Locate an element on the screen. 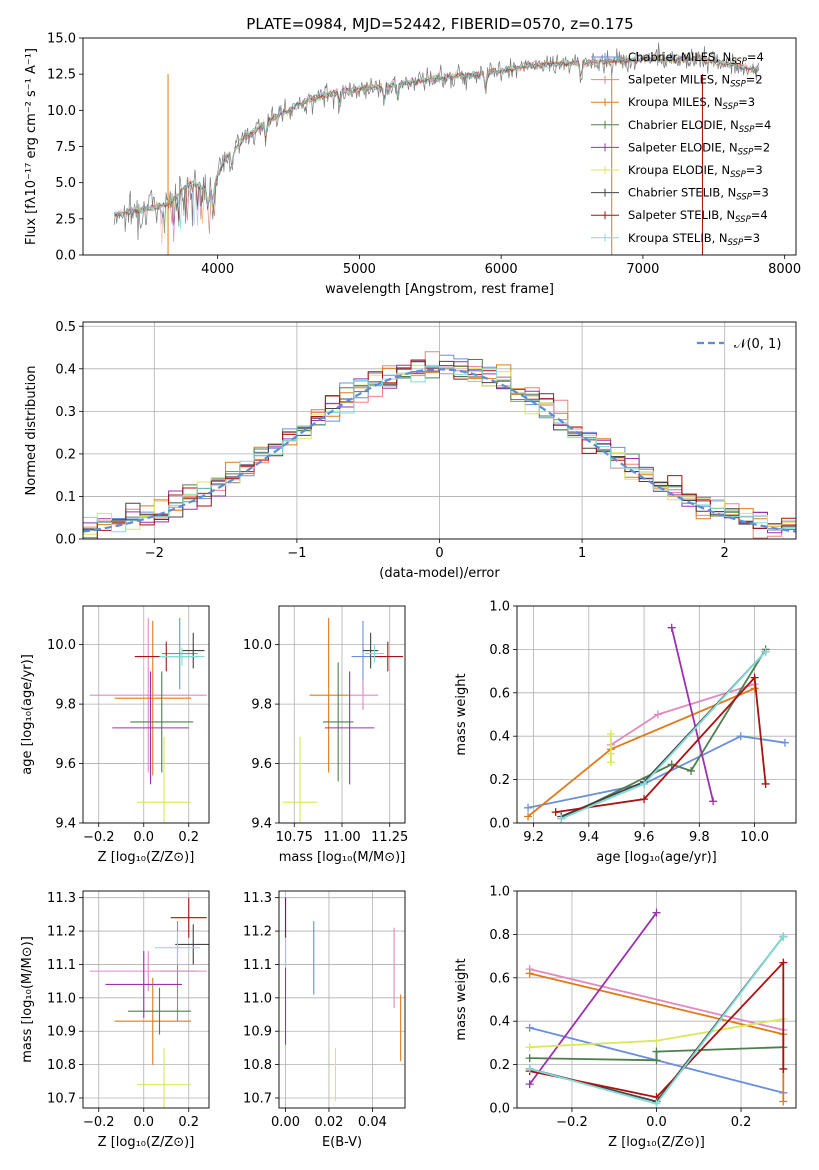 This screenshot has width=819, height=1170. x-tick-label: 0.0 is located at coordinates (656, 1122).